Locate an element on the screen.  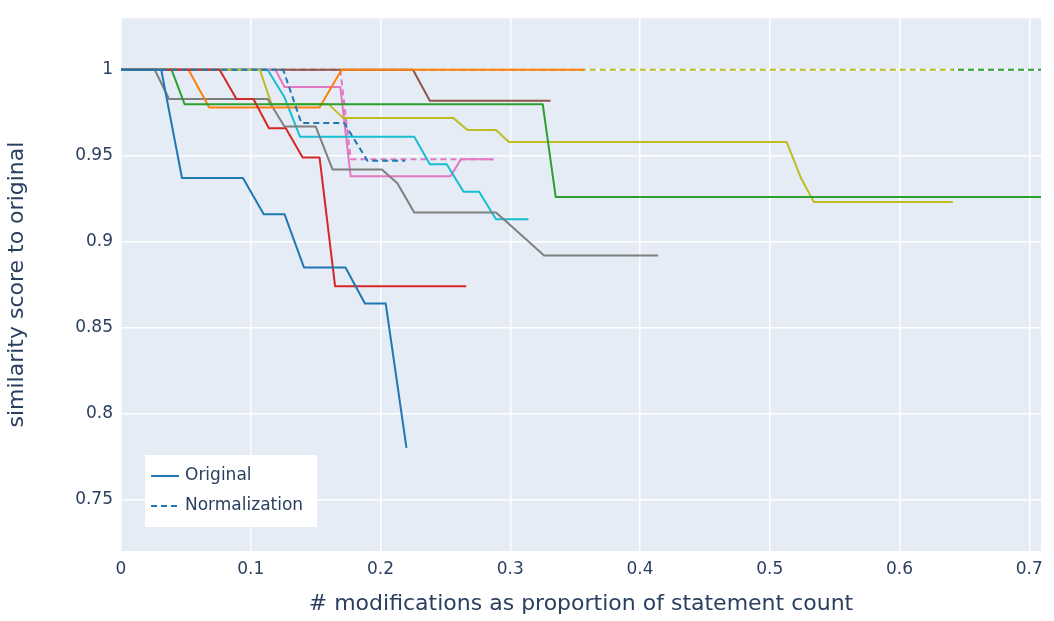
legend-label: Normalization is located at coordinates (244, 504).